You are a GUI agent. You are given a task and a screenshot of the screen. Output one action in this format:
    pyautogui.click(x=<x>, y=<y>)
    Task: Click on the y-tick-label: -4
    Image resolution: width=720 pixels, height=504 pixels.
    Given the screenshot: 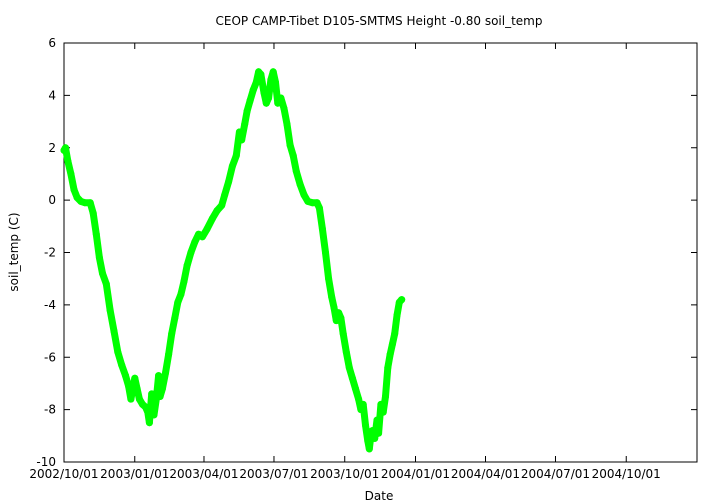 What is the action you would take?
    pyautogui.click(x=50, y=305)
    